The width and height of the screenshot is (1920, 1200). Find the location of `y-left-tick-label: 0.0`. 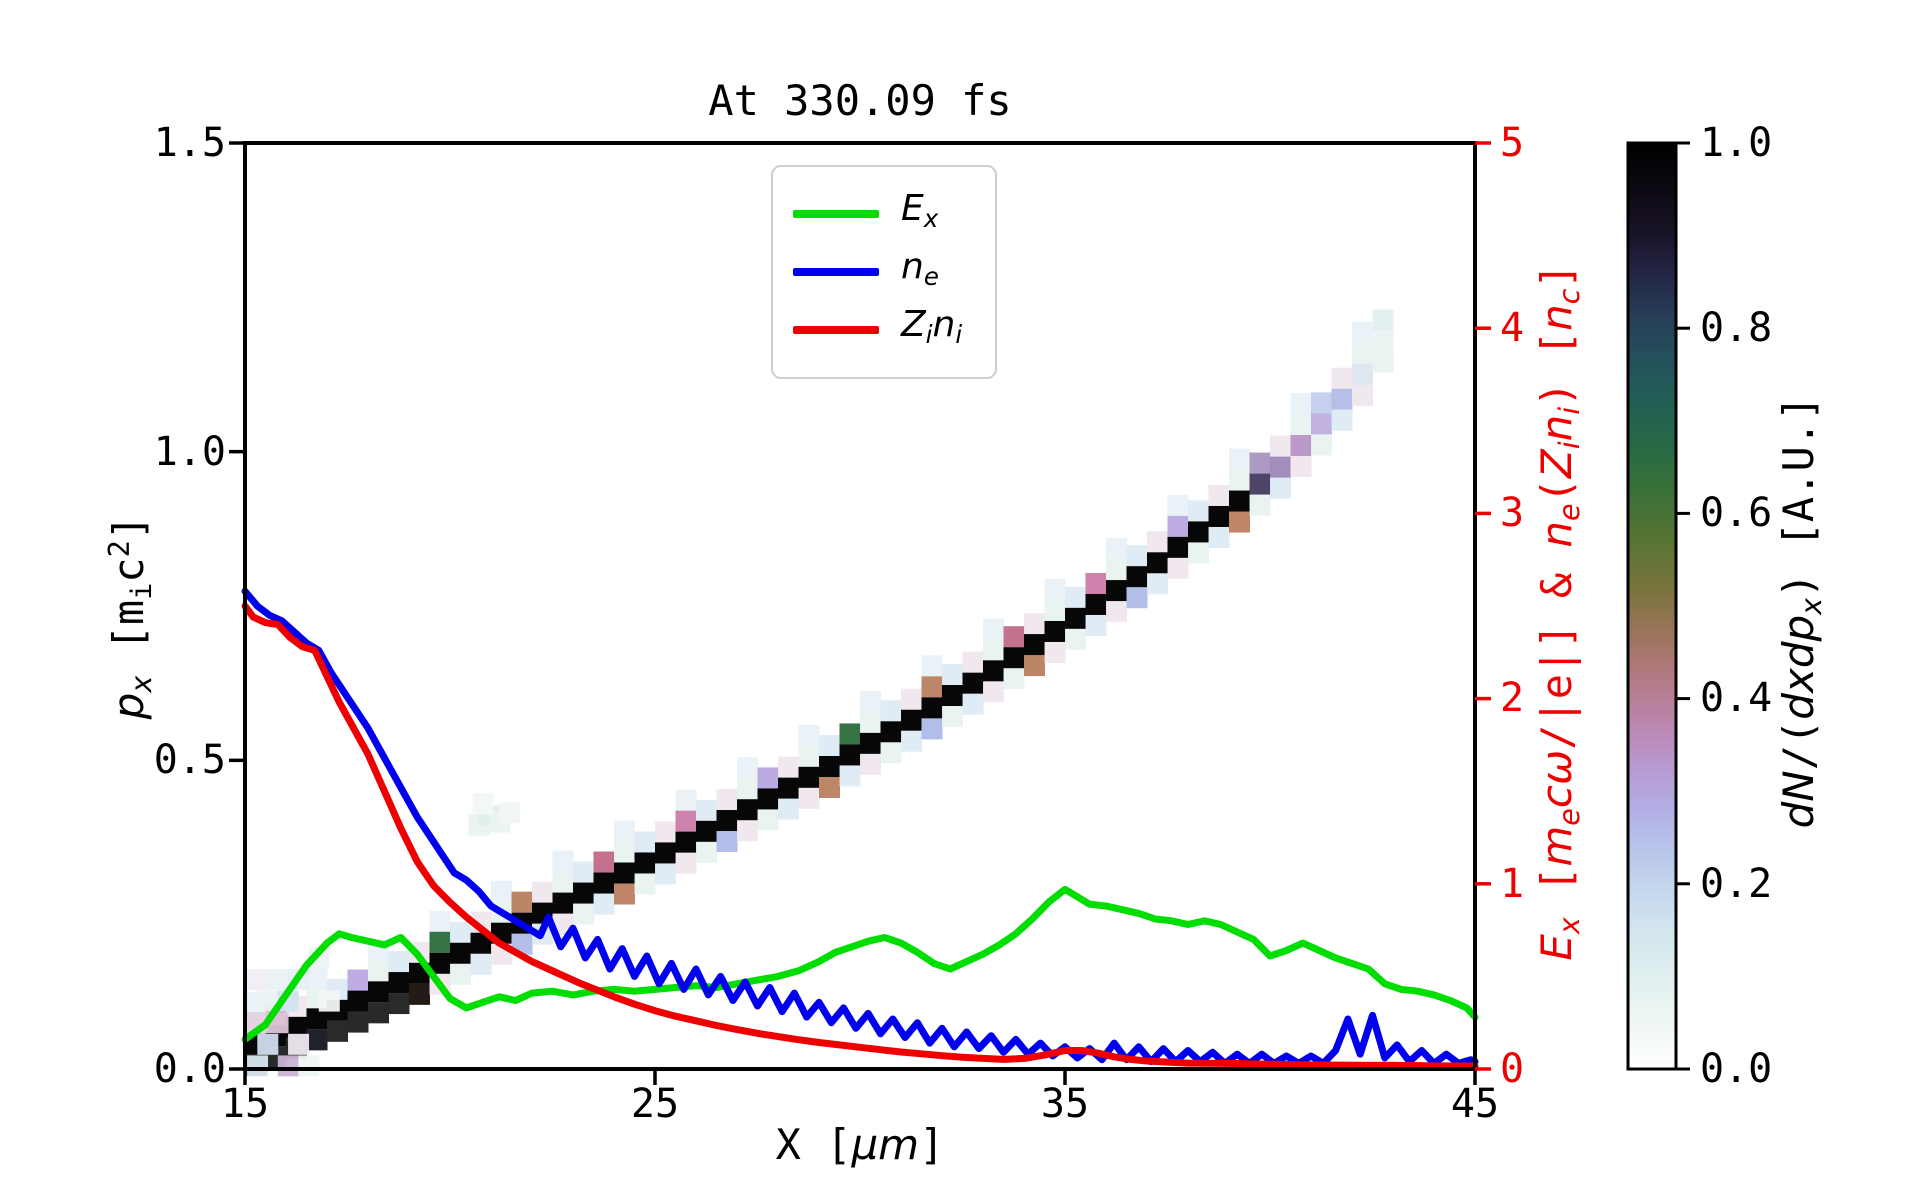

y-left-tick-label: 0.0 is located at coordinates (189, 1069).